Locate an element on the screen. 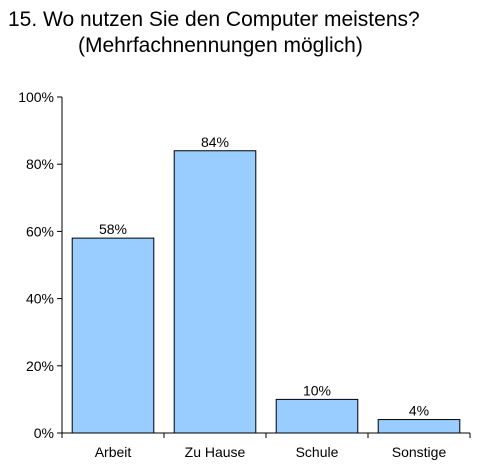  y-tick-label: 80% is located at coordinates (40, 164).